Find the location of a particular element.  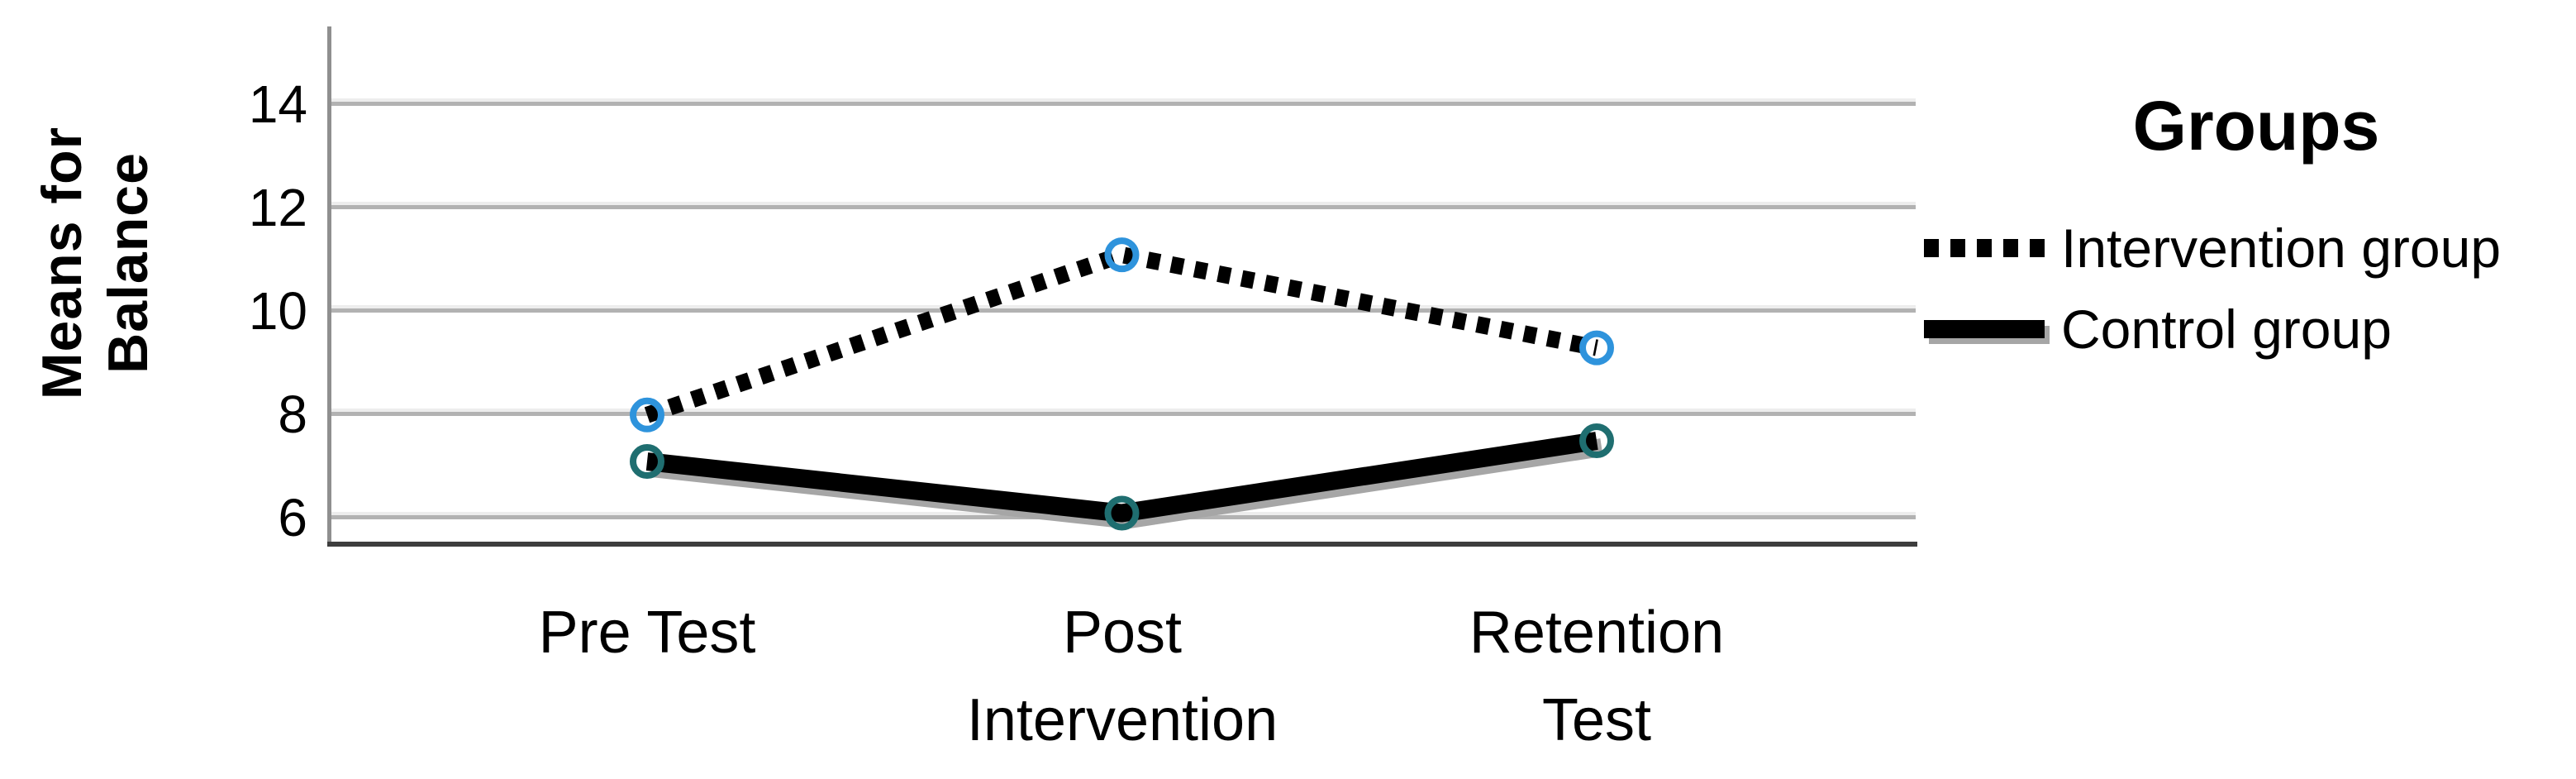

x-category-line: Post is located at coordinates (1123, 633).